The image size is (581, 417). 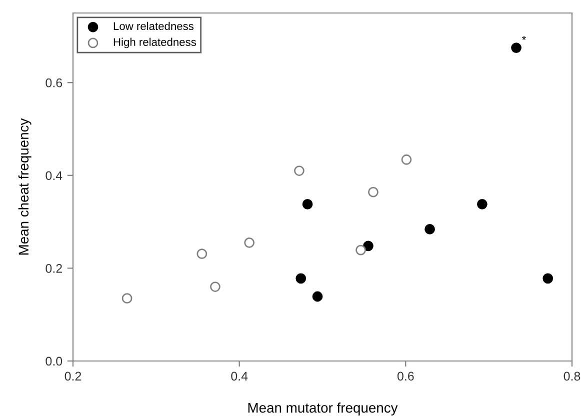 What do you see at coordinates (155, 43) in the screenshot?
I see `legend-label: High relatedness` at bounding box center [155, 43].